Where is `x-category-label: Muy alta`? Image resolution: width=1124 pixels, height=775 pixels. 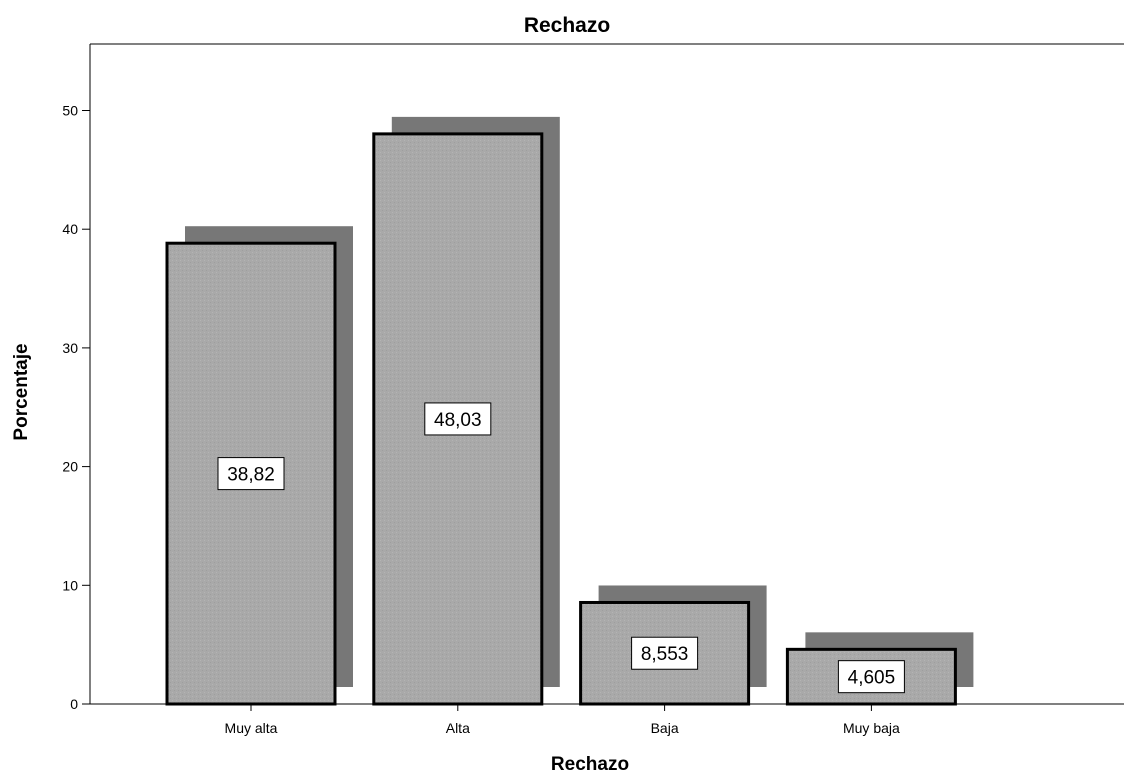
x-category-label: Muy alta is located at coordinates (251, 728).